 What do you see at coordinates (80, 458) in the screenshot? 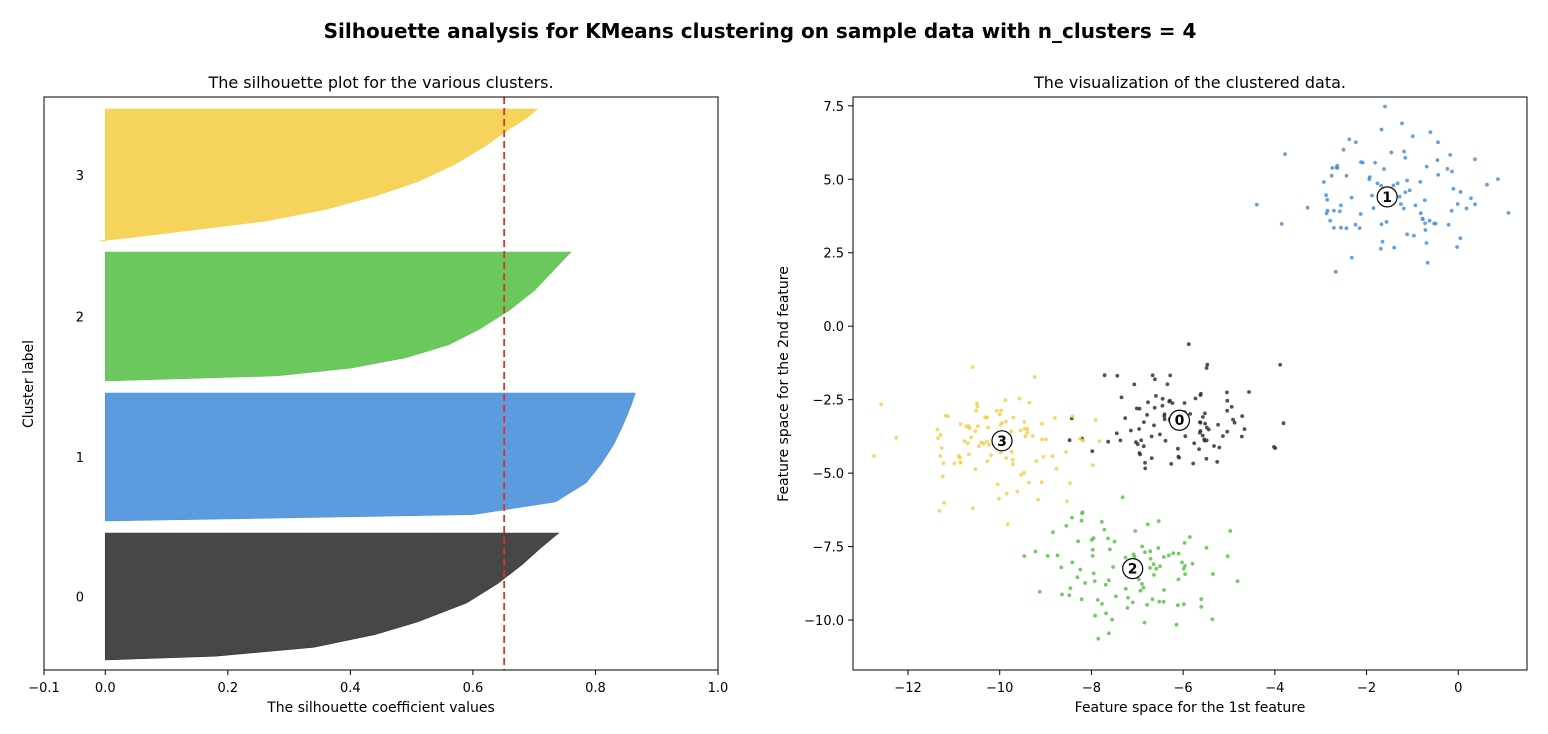
I see `cluster-label-1: 1` at bounding box center [80, 458].